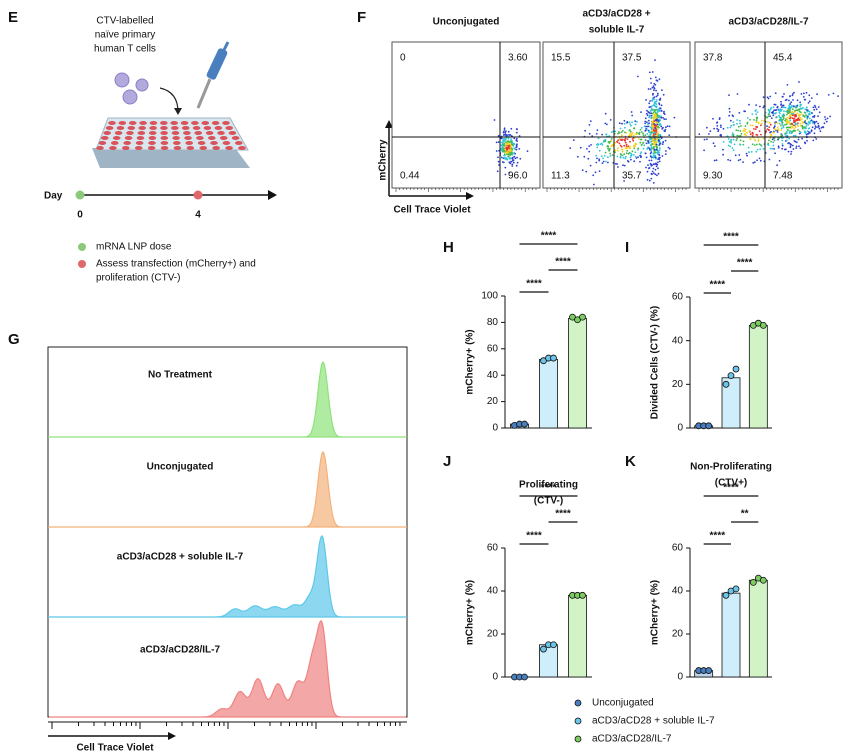  I want to click on histogram, so click(227, 399).